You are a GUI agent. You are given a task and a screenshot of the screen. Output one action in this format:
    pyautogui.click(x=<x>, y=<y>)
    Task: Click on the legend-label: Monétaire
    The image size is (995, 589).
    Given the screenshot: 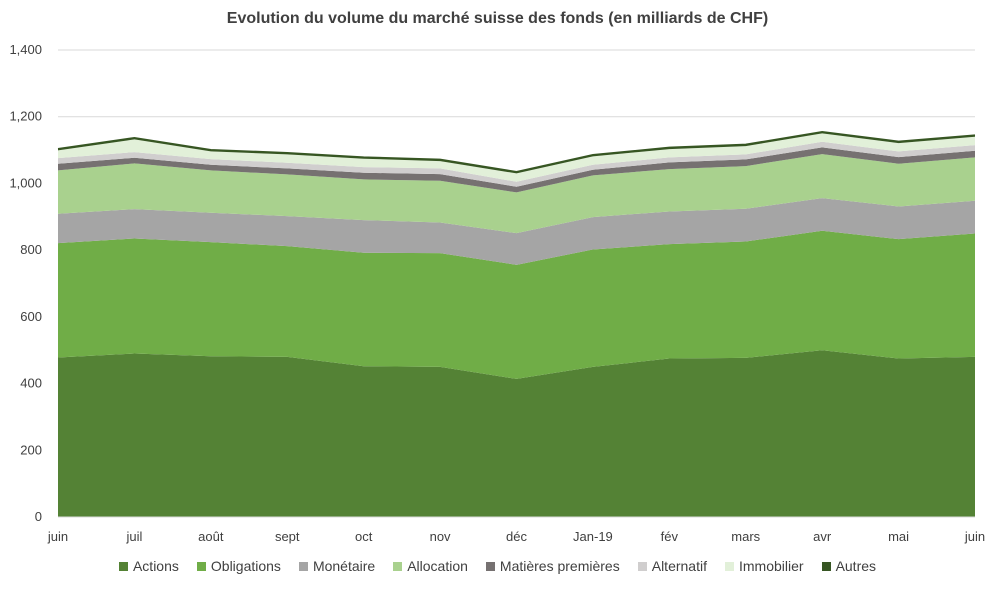 What is the action you would take?
    pyautogui.click(x=344, y=566)
    